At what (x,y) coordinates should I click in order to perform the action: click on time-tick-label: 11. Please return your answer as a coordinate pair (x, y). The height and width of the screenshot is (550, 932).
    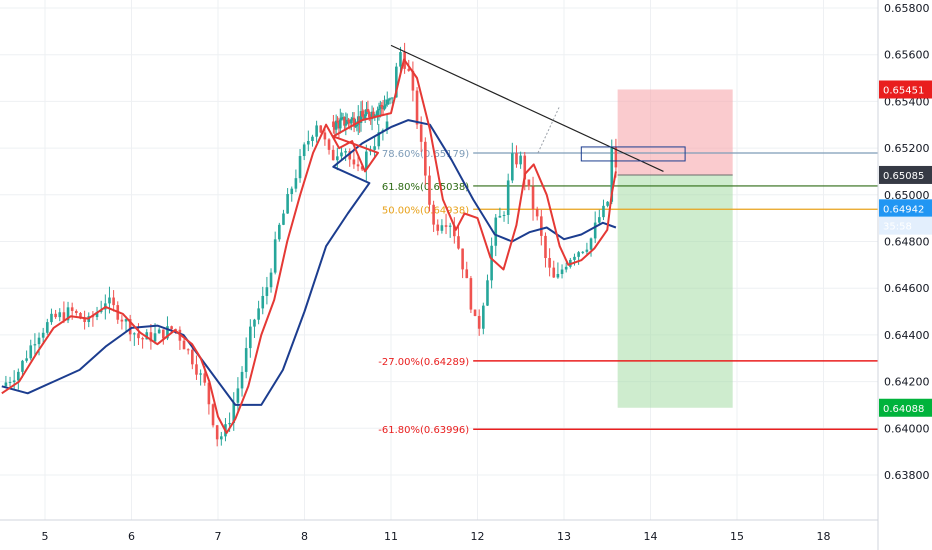
    Looking at the image, I should click on (391, 536).